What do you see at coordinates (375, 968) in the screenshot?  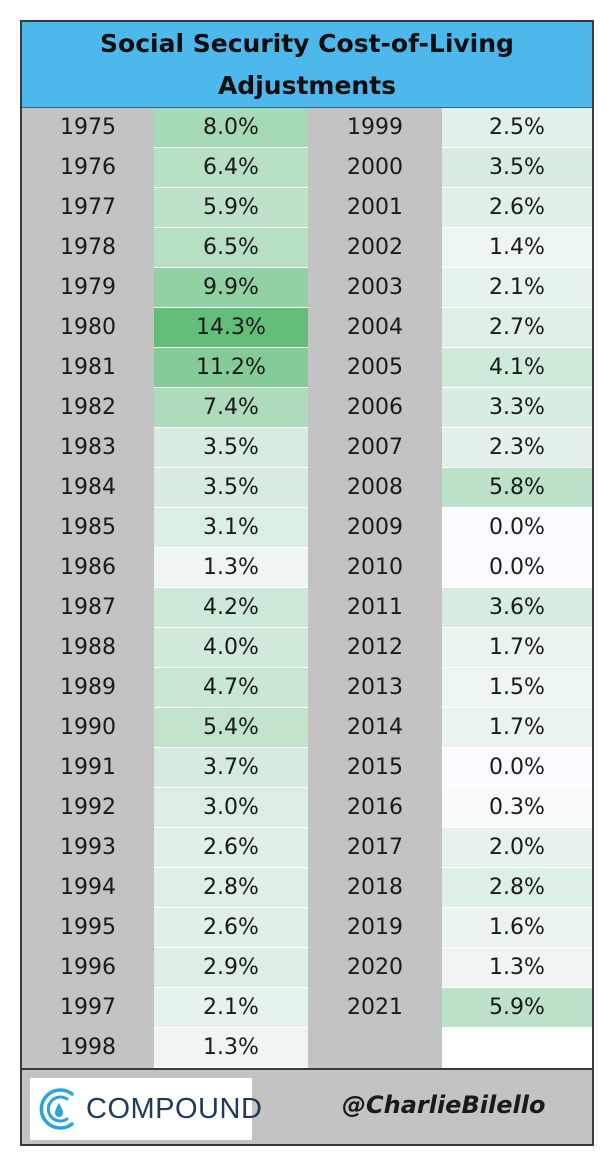 I see `year-cell: 2020` at bounding box center [375, 968].